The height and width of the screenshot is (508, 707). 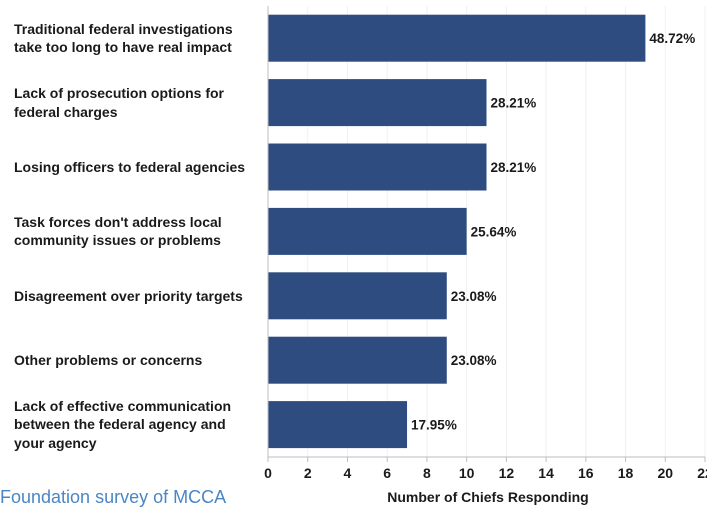 I want to click on x-tick-label: 22, so click(x=702, y=473).